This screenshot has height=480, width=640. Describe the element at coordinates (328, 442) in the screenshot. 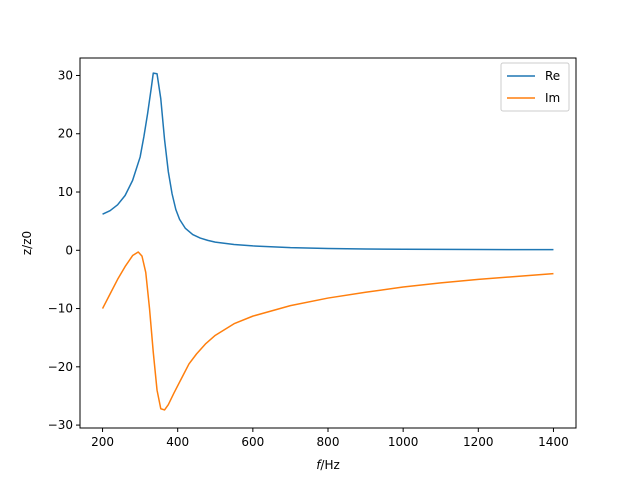

I see `x-tick-label: 800` at that location.